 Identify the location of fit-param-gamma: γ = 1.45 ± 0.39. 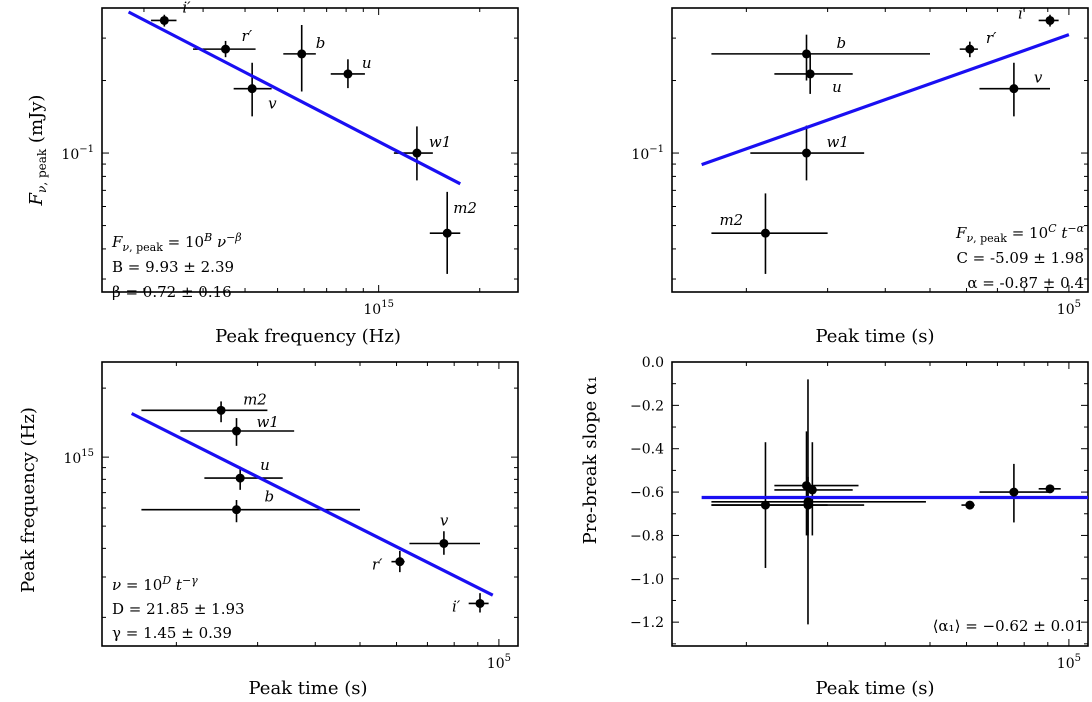
(172, 633).